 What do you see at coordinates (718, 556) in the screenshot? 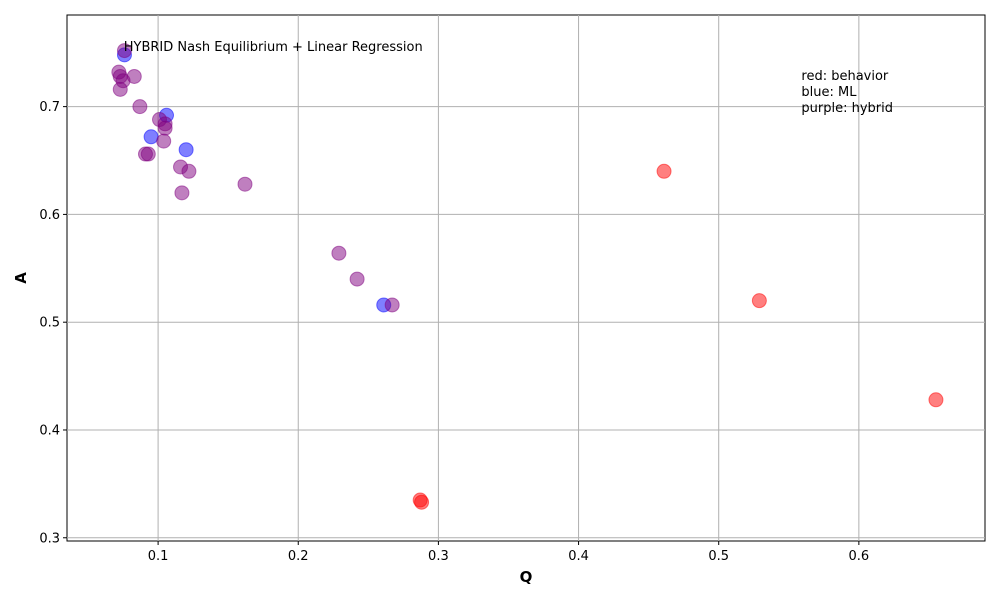
I see `x-tick-label: 0.5` at bounding box center [718, 556].